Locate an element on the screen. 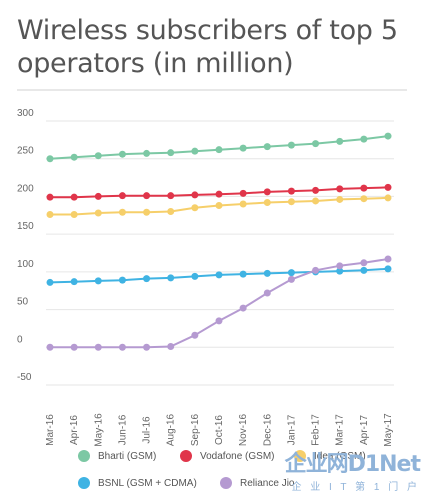 This screenshot has height=497, width=424. legend-item: Bharti (GSM) is located at coordinates (117, 456).